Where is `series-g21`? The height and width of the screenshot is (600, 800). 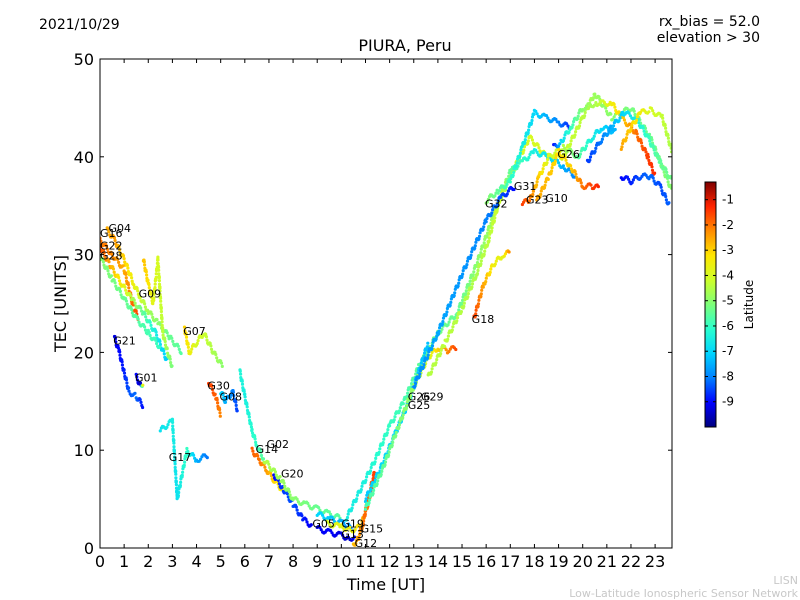 series-g21 is located at coordinates (128, 372).